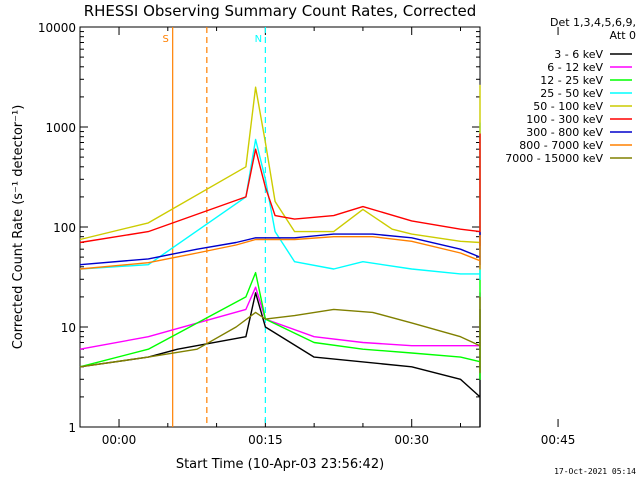 The height and width of the screenshot is (480, 640). I want to click on legend-header-0: Det 1,3,4,5,6,9,, so click(593, 22).